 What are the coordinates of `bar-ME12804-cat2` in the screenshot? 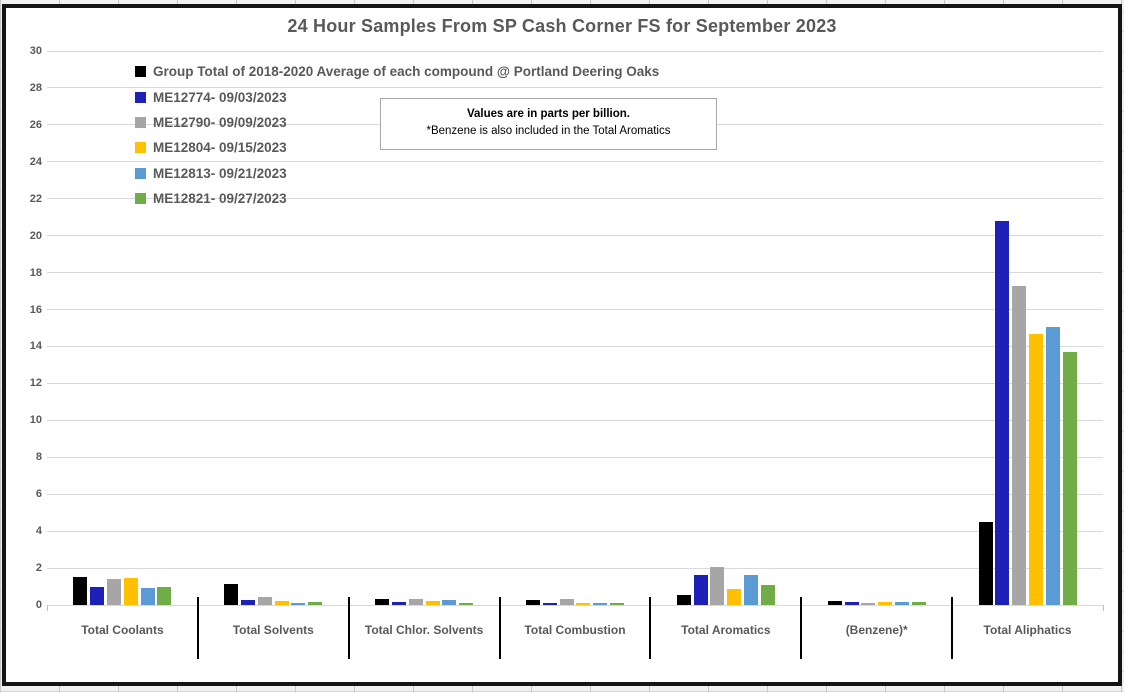 It's located at (432, 603).